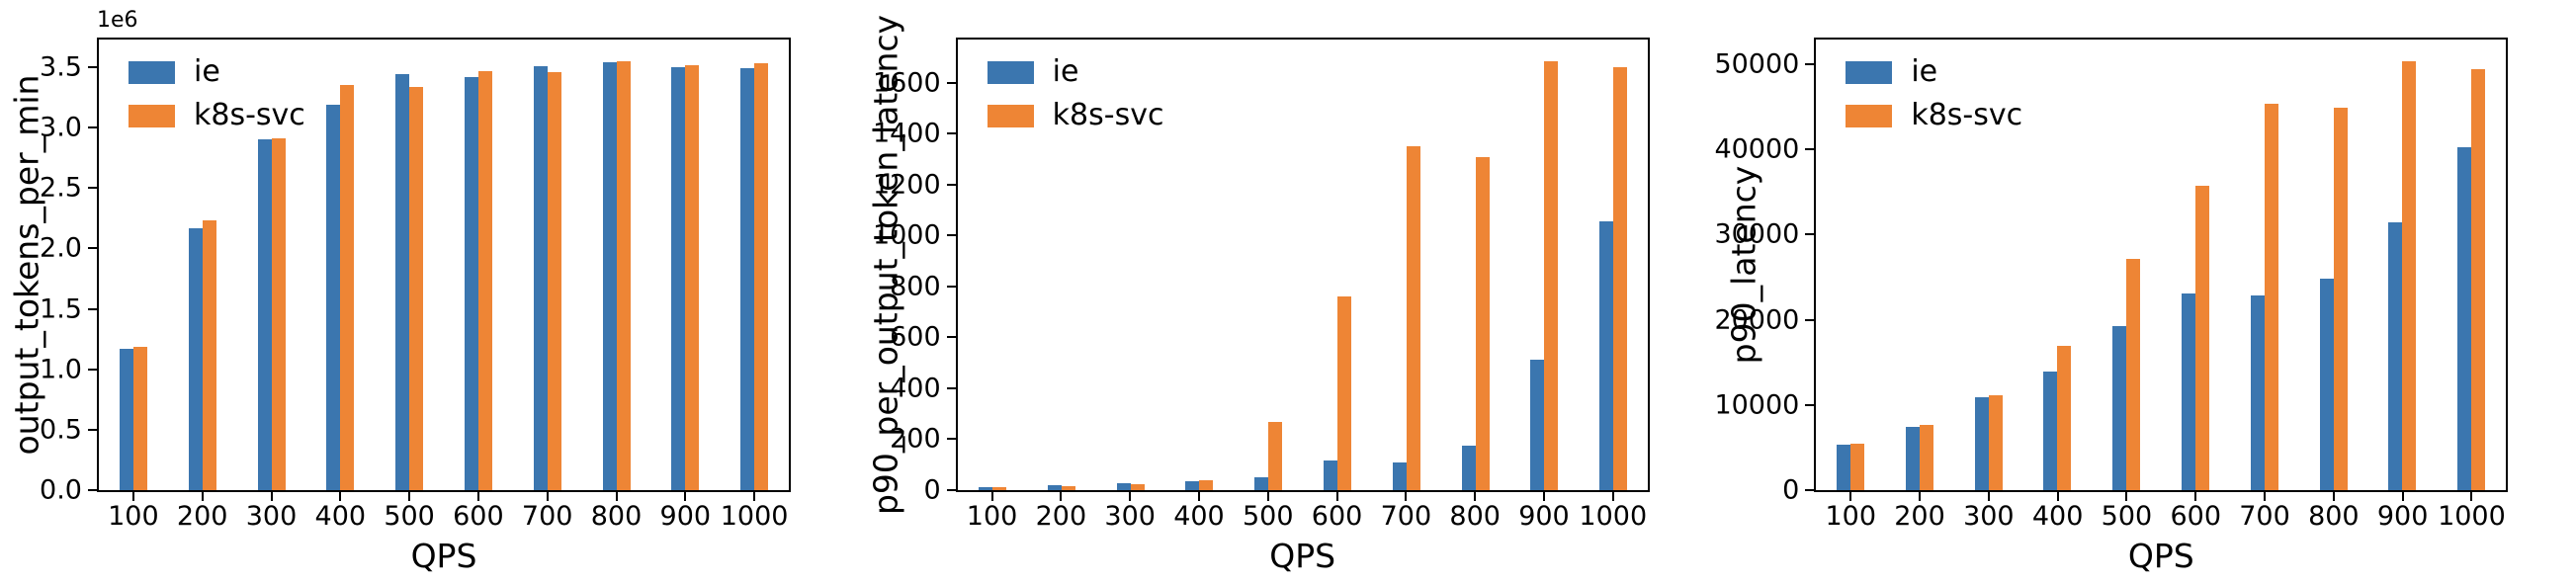  I want to click on x-tick-label: 800, so click(616, 516).